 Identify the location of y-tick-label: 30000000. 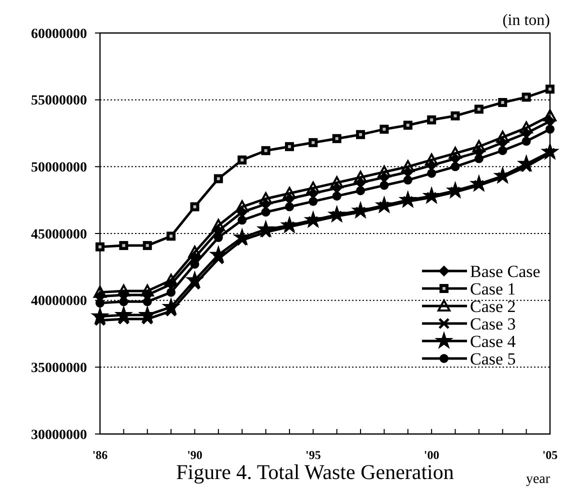
(59, 435).